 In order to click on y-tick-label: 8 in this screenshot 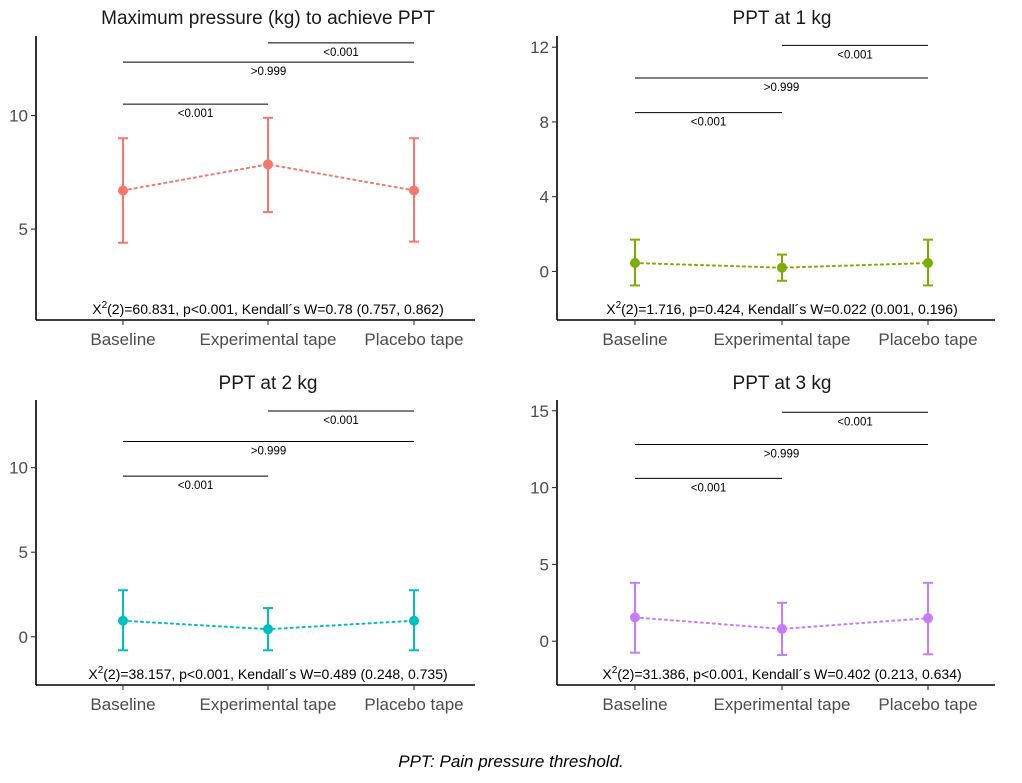, I will do `click(544, 122)`.